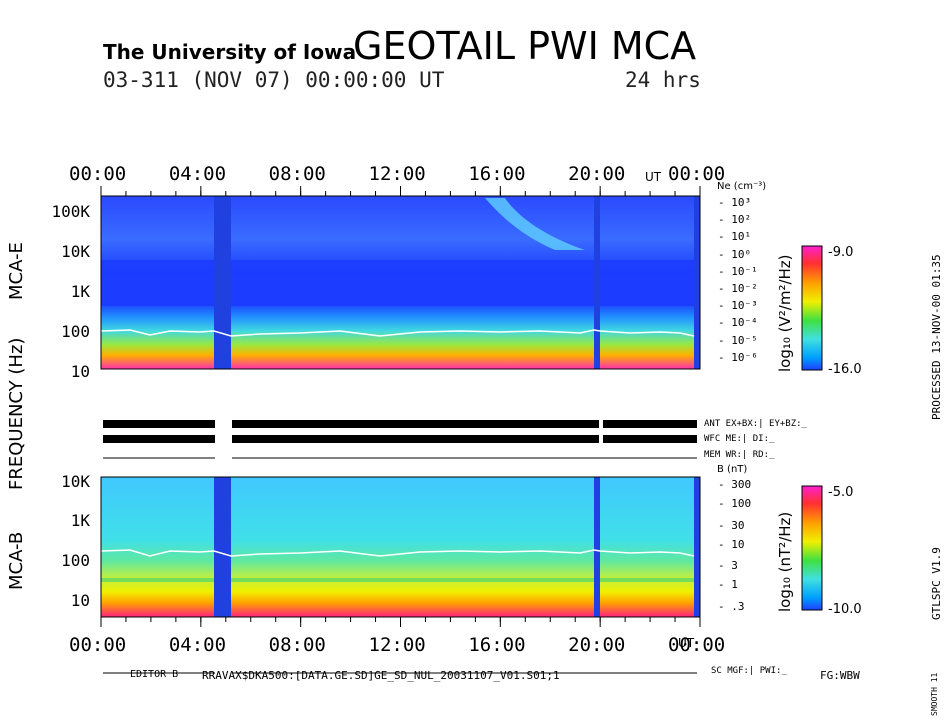  What do you see at coordinates (845, 369) in the screenshot?
I see `mca-e-colorbar-min: -16.0` at bounding box center [845, 369].